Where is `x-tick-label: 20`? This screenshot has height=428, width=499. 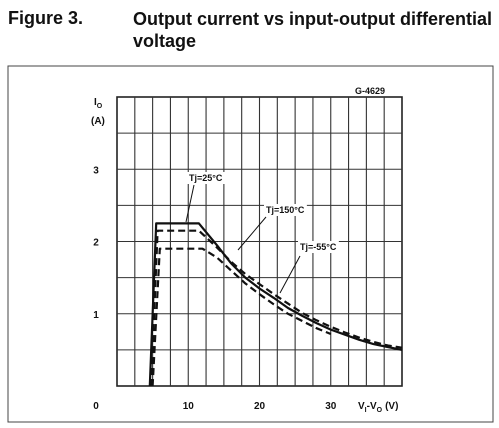
x-tick-label: 20 is located at coordinates (260, 406).